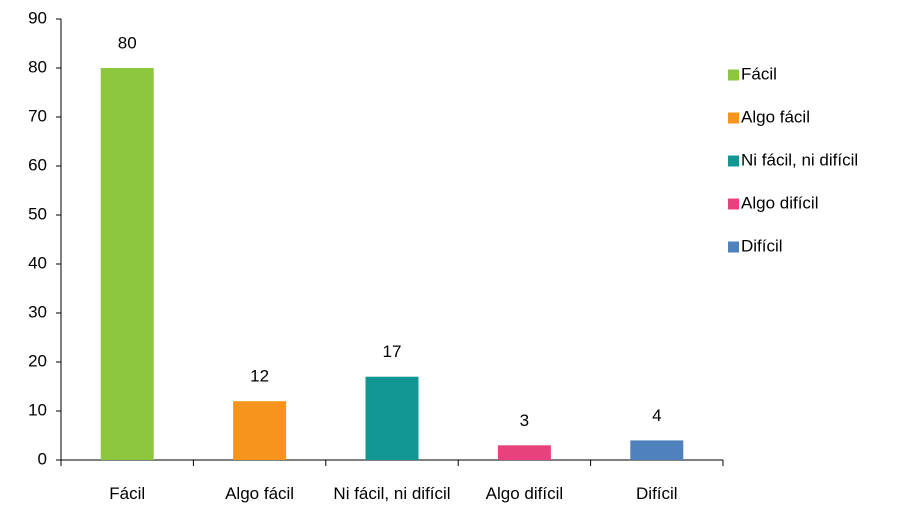  What do you see at coordinates (524, 420) in the screenshot?
I see `data-label: 3` at bounding box center [524, 420].